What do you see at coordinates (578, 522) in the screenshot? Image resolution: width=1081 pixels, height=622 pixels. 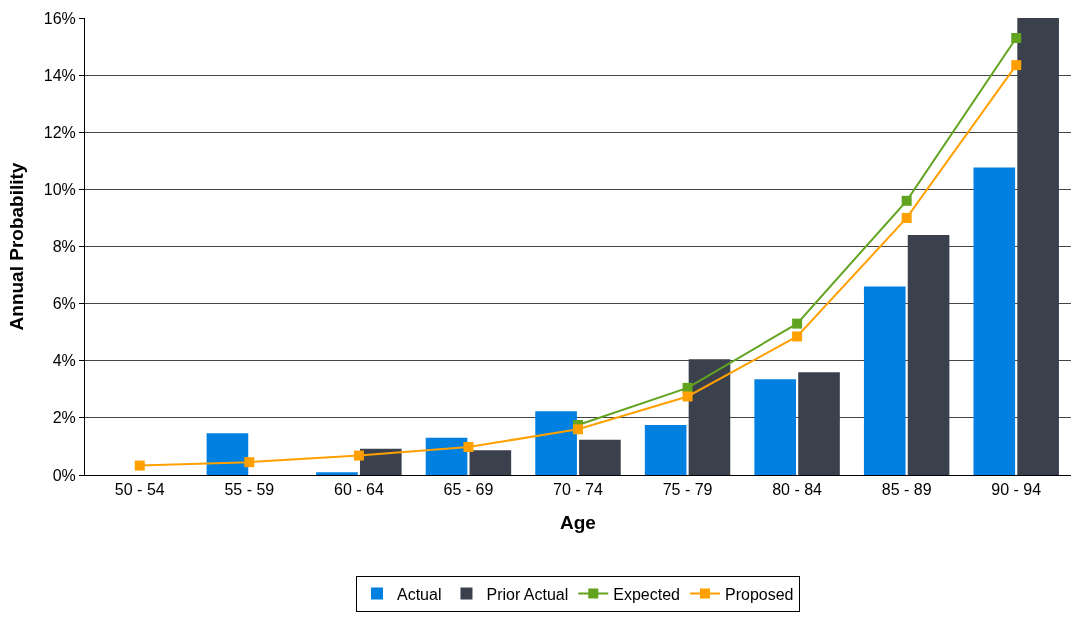 I see `x-axis-title: Age` at bounding box center [578, 522].